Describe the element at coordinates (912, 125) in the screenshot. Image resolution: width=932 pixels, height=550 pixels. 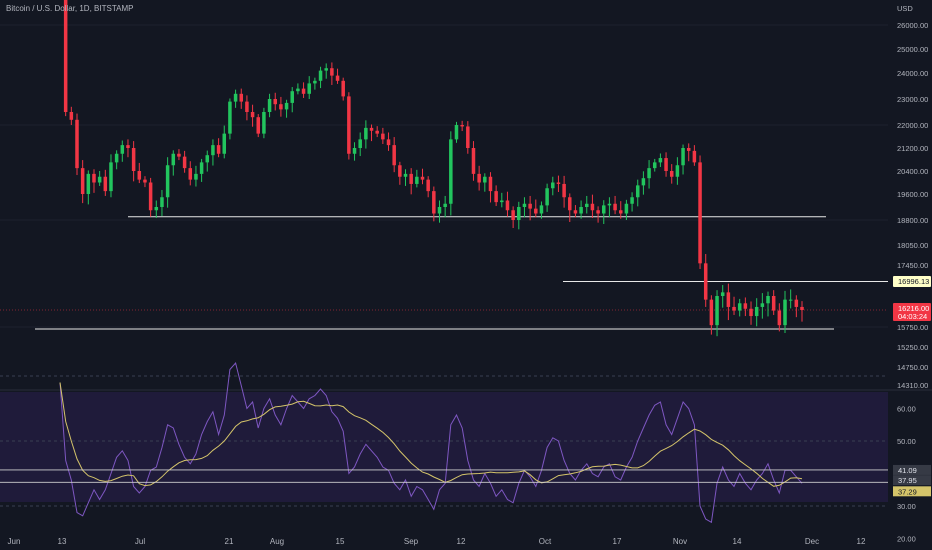
I see `price-tick-label: 22000.00` at that location.